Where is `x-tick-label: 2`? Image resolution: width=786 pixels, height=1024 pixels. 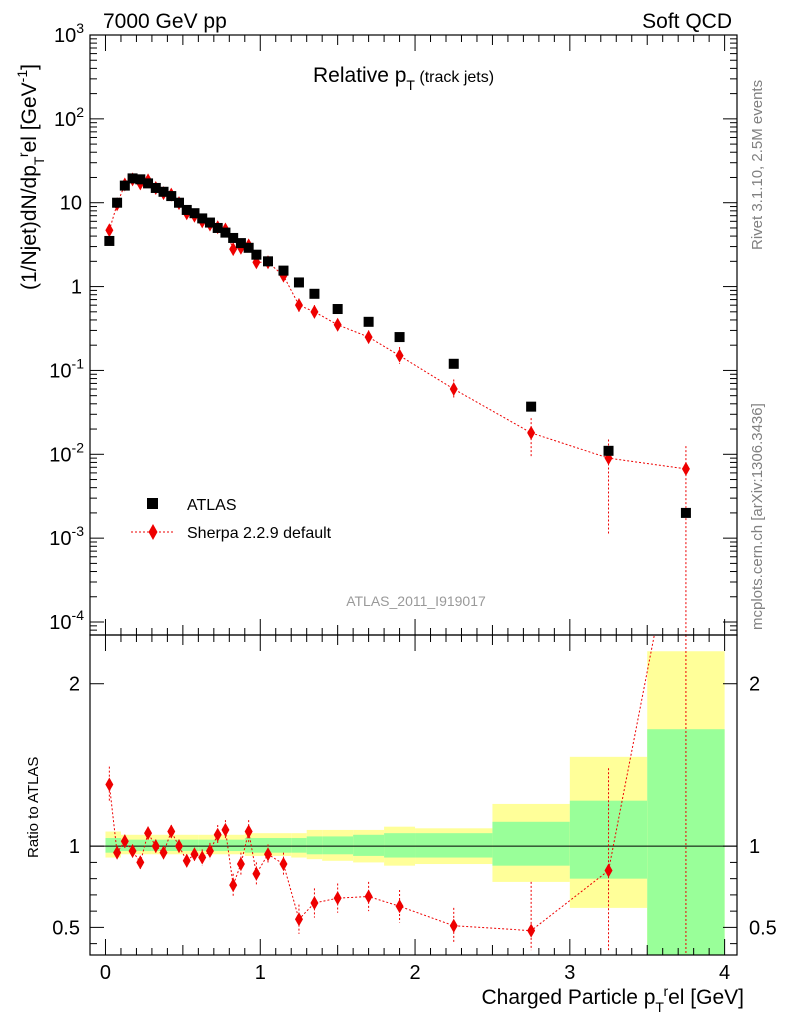
x-tick-label: 2 is located at coordinates (414, 973).